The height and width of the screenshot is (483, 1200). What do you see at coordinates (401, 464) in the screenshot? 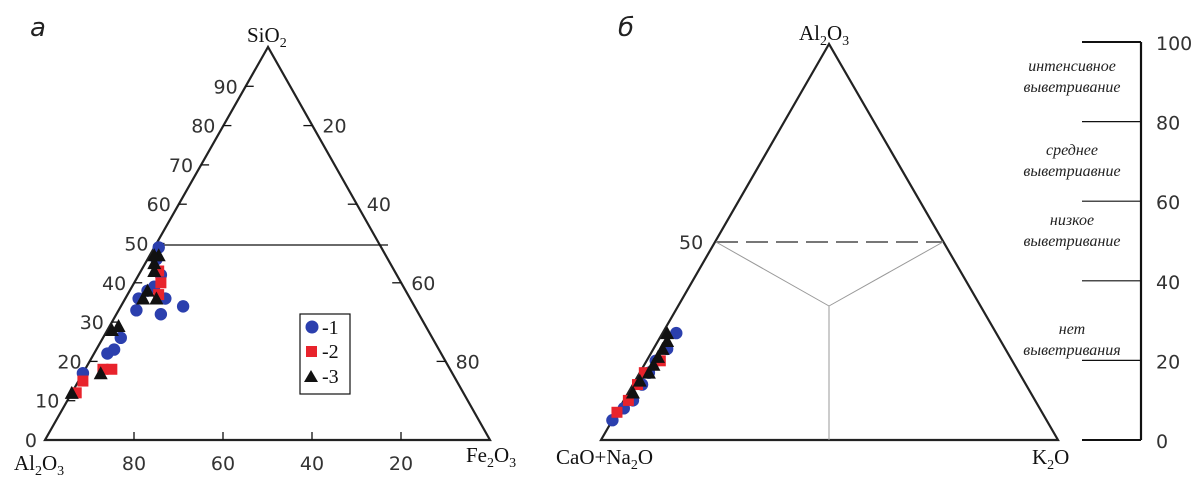
I see `bottom-tick-label: 20` at bounding box center [401, 464].